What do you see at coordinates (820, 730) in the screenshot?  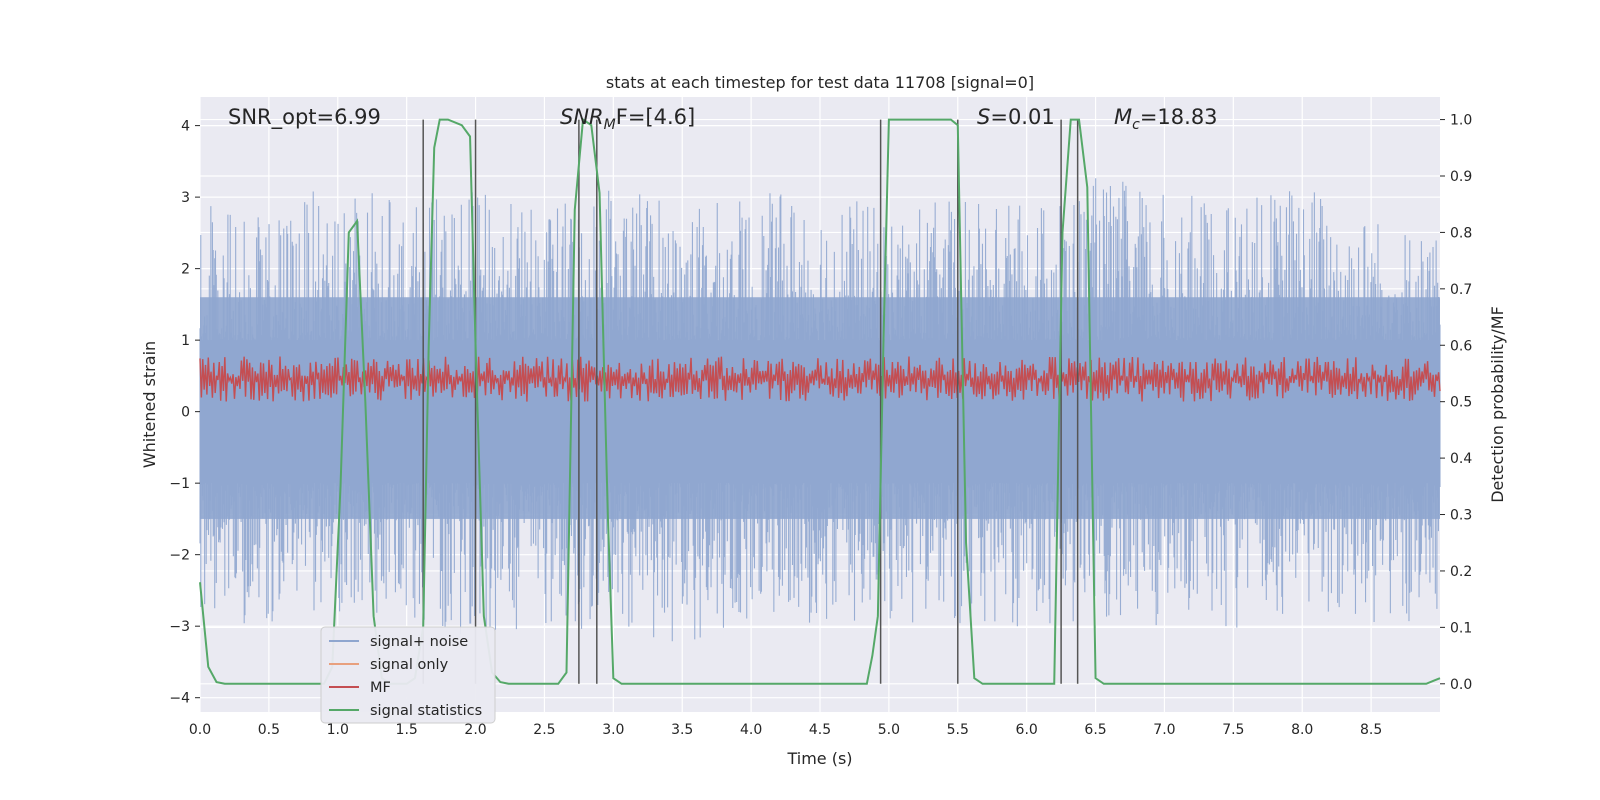 I see `x-tick-label: 4.5` at bounding box center [820, 730].